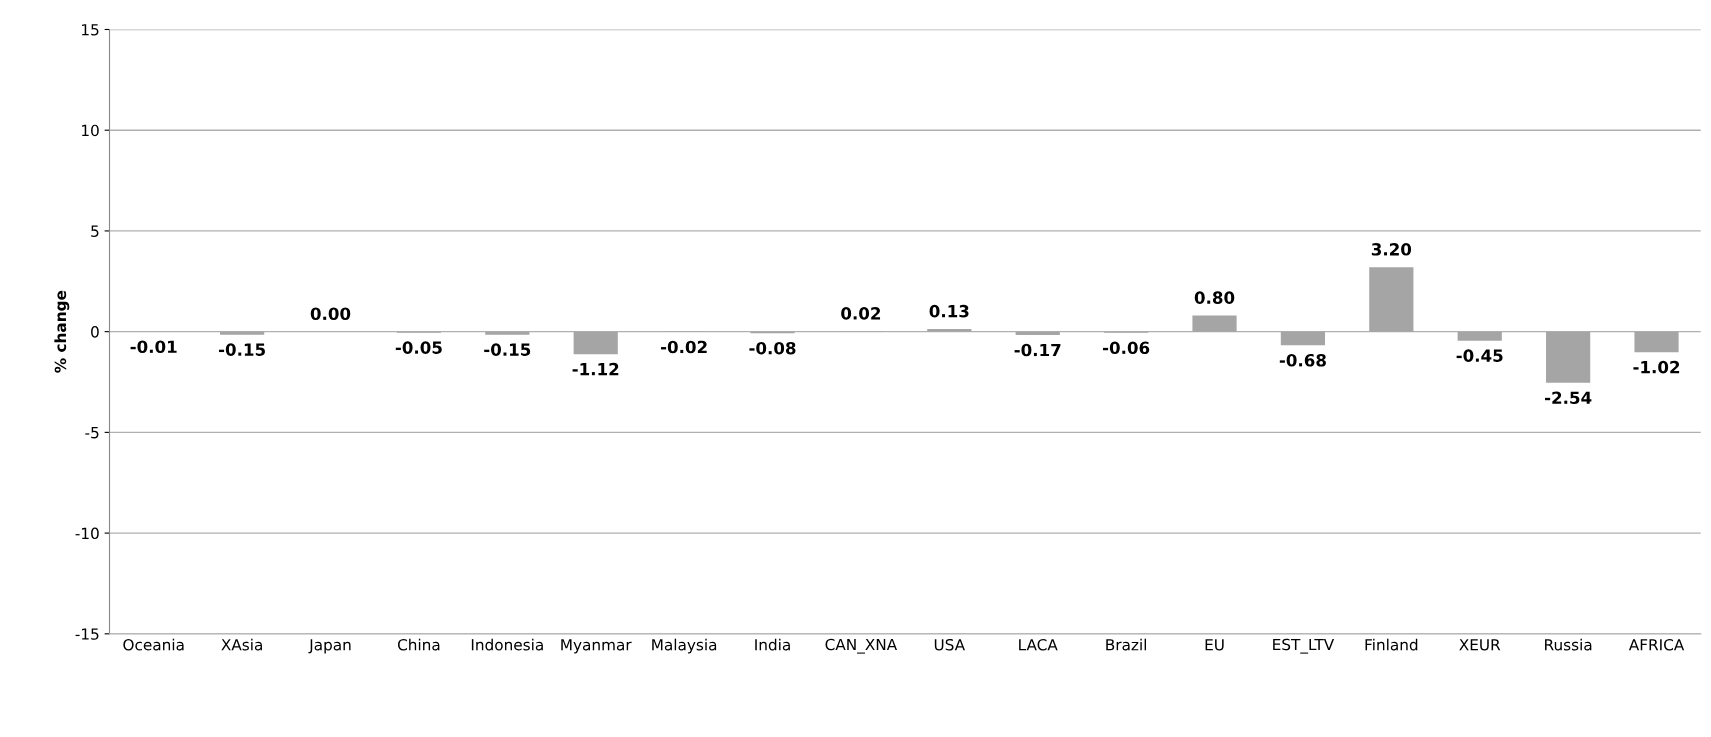  What do you see at coordinates (1214, 645) in the screenshot?
I see `x-tick-label: EU` at bounding box center [1214, 645].